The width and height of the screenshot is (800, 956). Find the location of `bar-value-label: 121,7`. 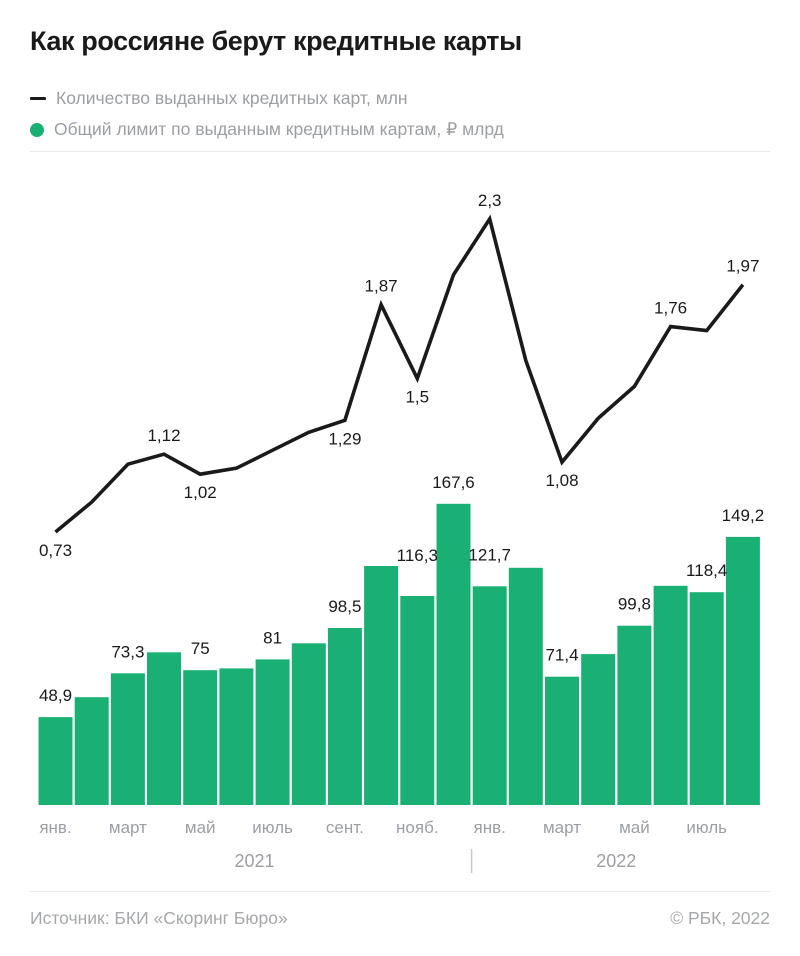

bar-value-label: 121,7 is located at coordinates (489, 554).